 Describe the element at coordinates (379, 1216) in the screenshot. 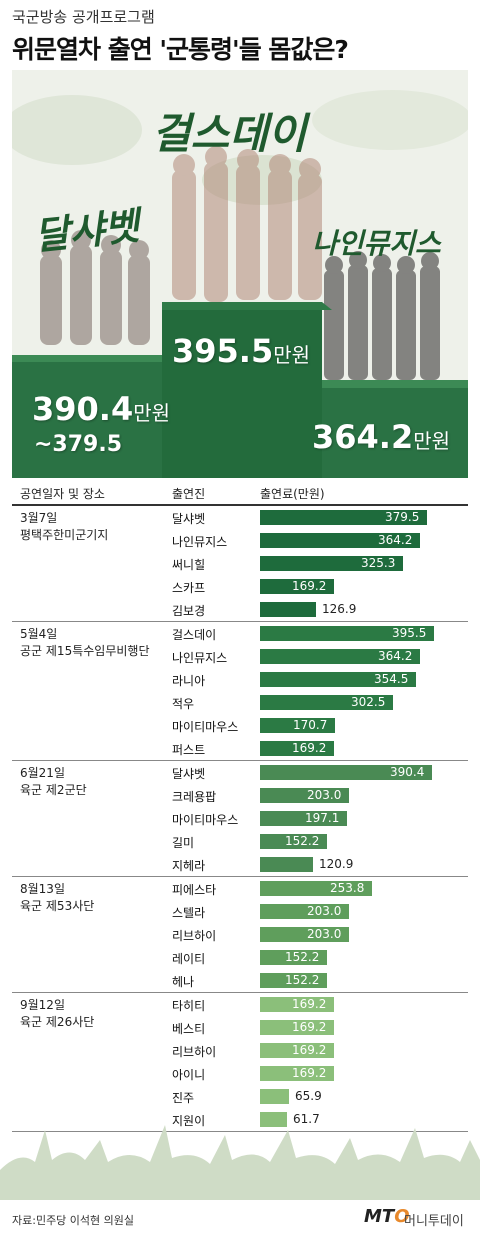

I see `logo-text: MT` at that location.